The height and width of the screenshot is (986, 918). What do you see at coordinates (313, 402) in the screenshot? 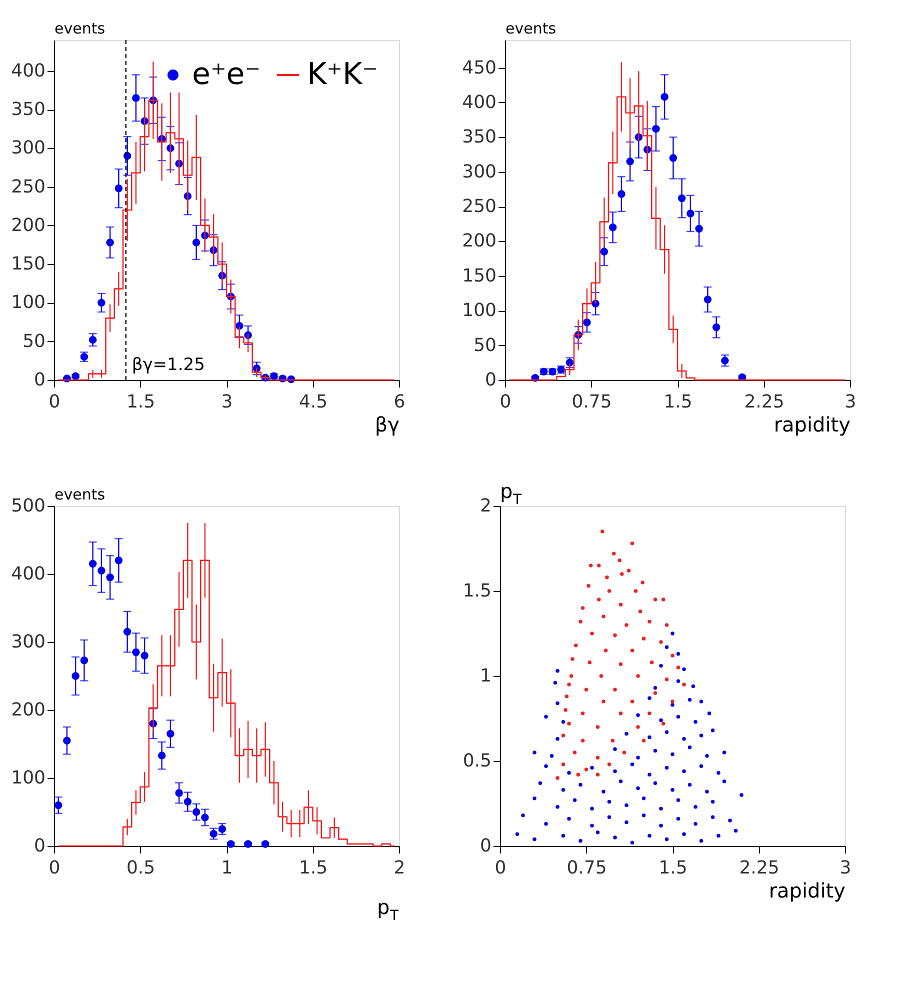
I see `x-tick-label: 4.5` at bounding box center [313, 402].